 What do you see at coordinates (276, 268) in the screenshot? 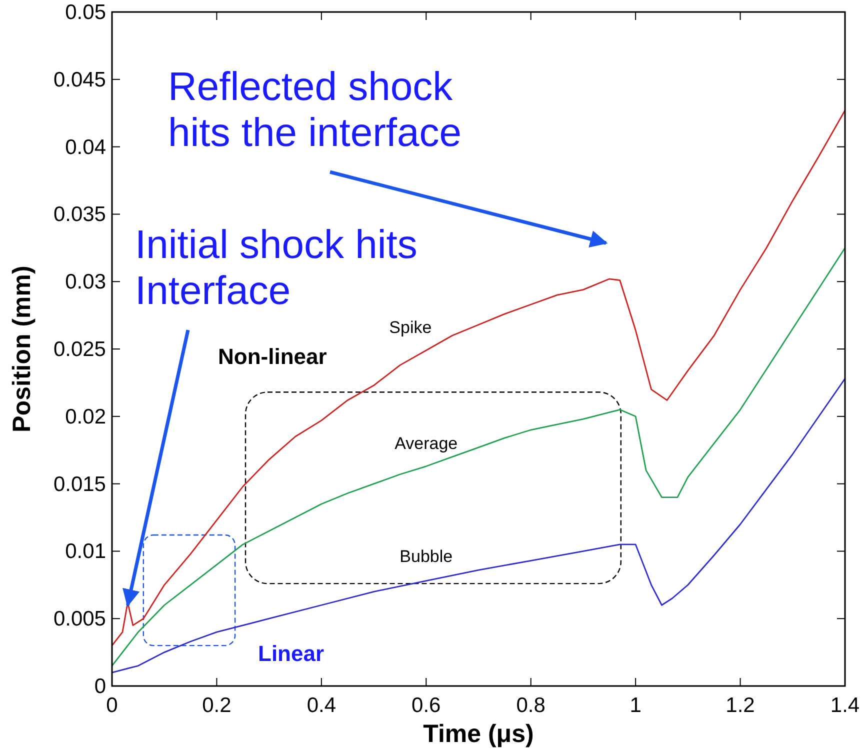
I see `annotation: Initial shock hits Interface` at bounding box center [276, 268].